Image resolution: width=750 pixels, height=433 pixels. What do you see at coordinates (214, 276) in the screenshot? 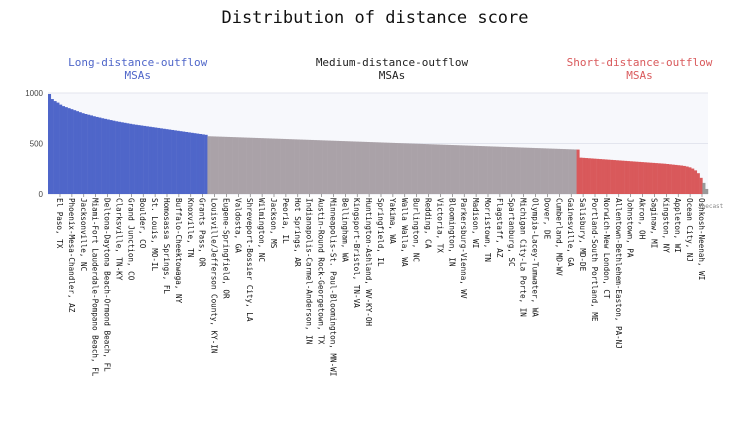
I see `x-tick-label: Louisville/Jefferson County, KY-IN` at bounding box center [214, 276].